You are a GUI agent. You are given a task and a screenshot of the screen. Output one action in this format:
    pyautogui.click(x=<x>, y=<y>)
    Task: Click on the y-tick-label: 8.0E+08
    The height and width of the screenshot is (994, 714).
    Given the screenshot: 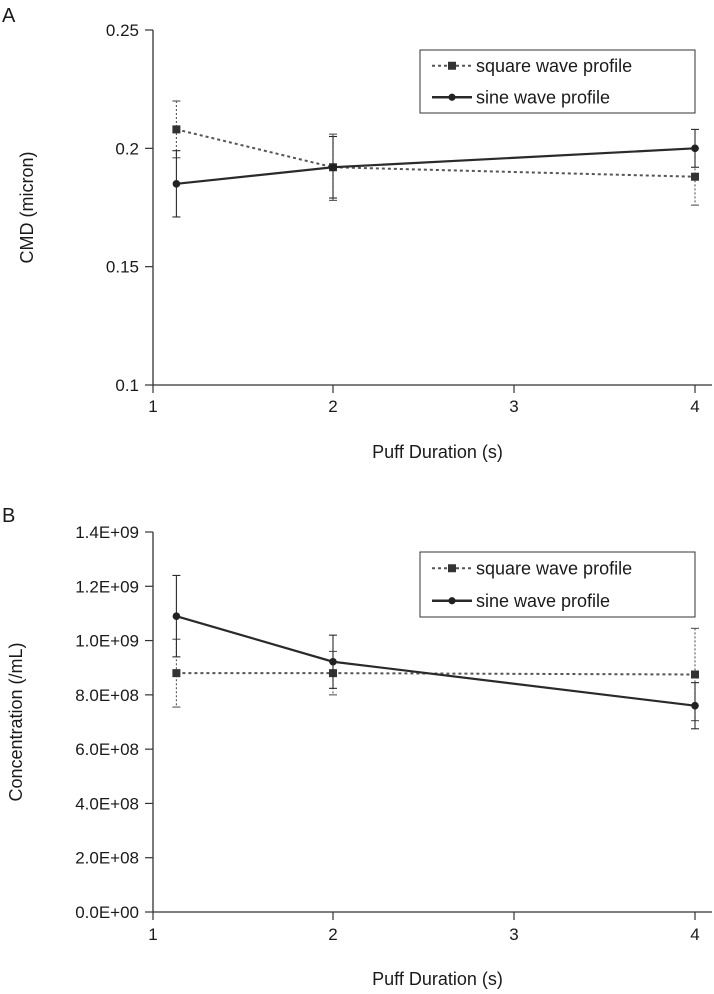 What is the action you would take?
    pyautogui.click(x=107, y=695)
    